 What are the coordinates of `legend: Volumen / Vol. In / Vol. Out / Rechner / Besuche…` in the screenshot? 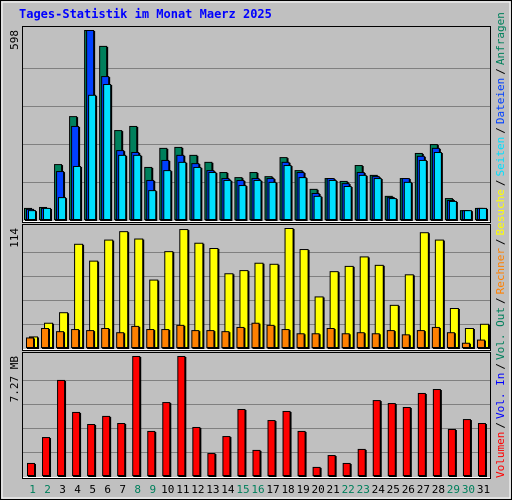 It's located at (500, 245).